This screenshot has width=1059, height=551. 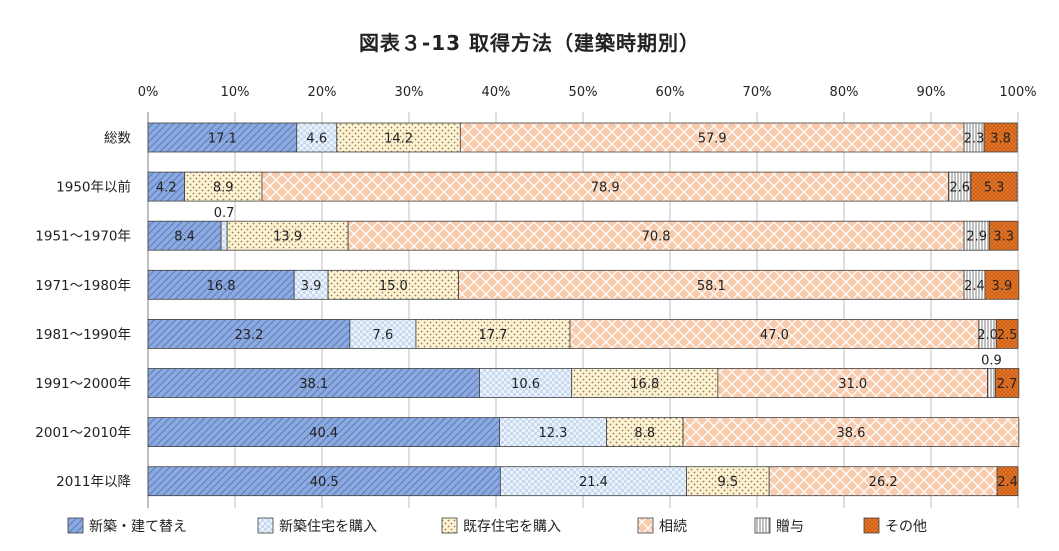 I want to click on data-label: 3.8, so click(x=1000, y=139).